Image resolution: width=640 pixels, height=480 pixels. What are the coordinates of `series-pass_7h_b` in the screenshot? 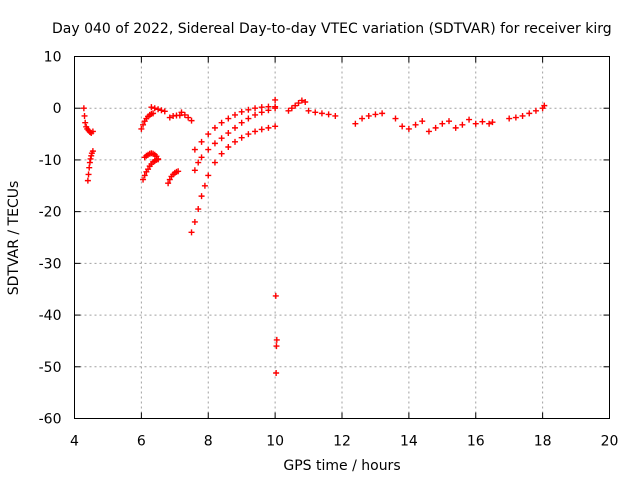 It's located at (174, 116).